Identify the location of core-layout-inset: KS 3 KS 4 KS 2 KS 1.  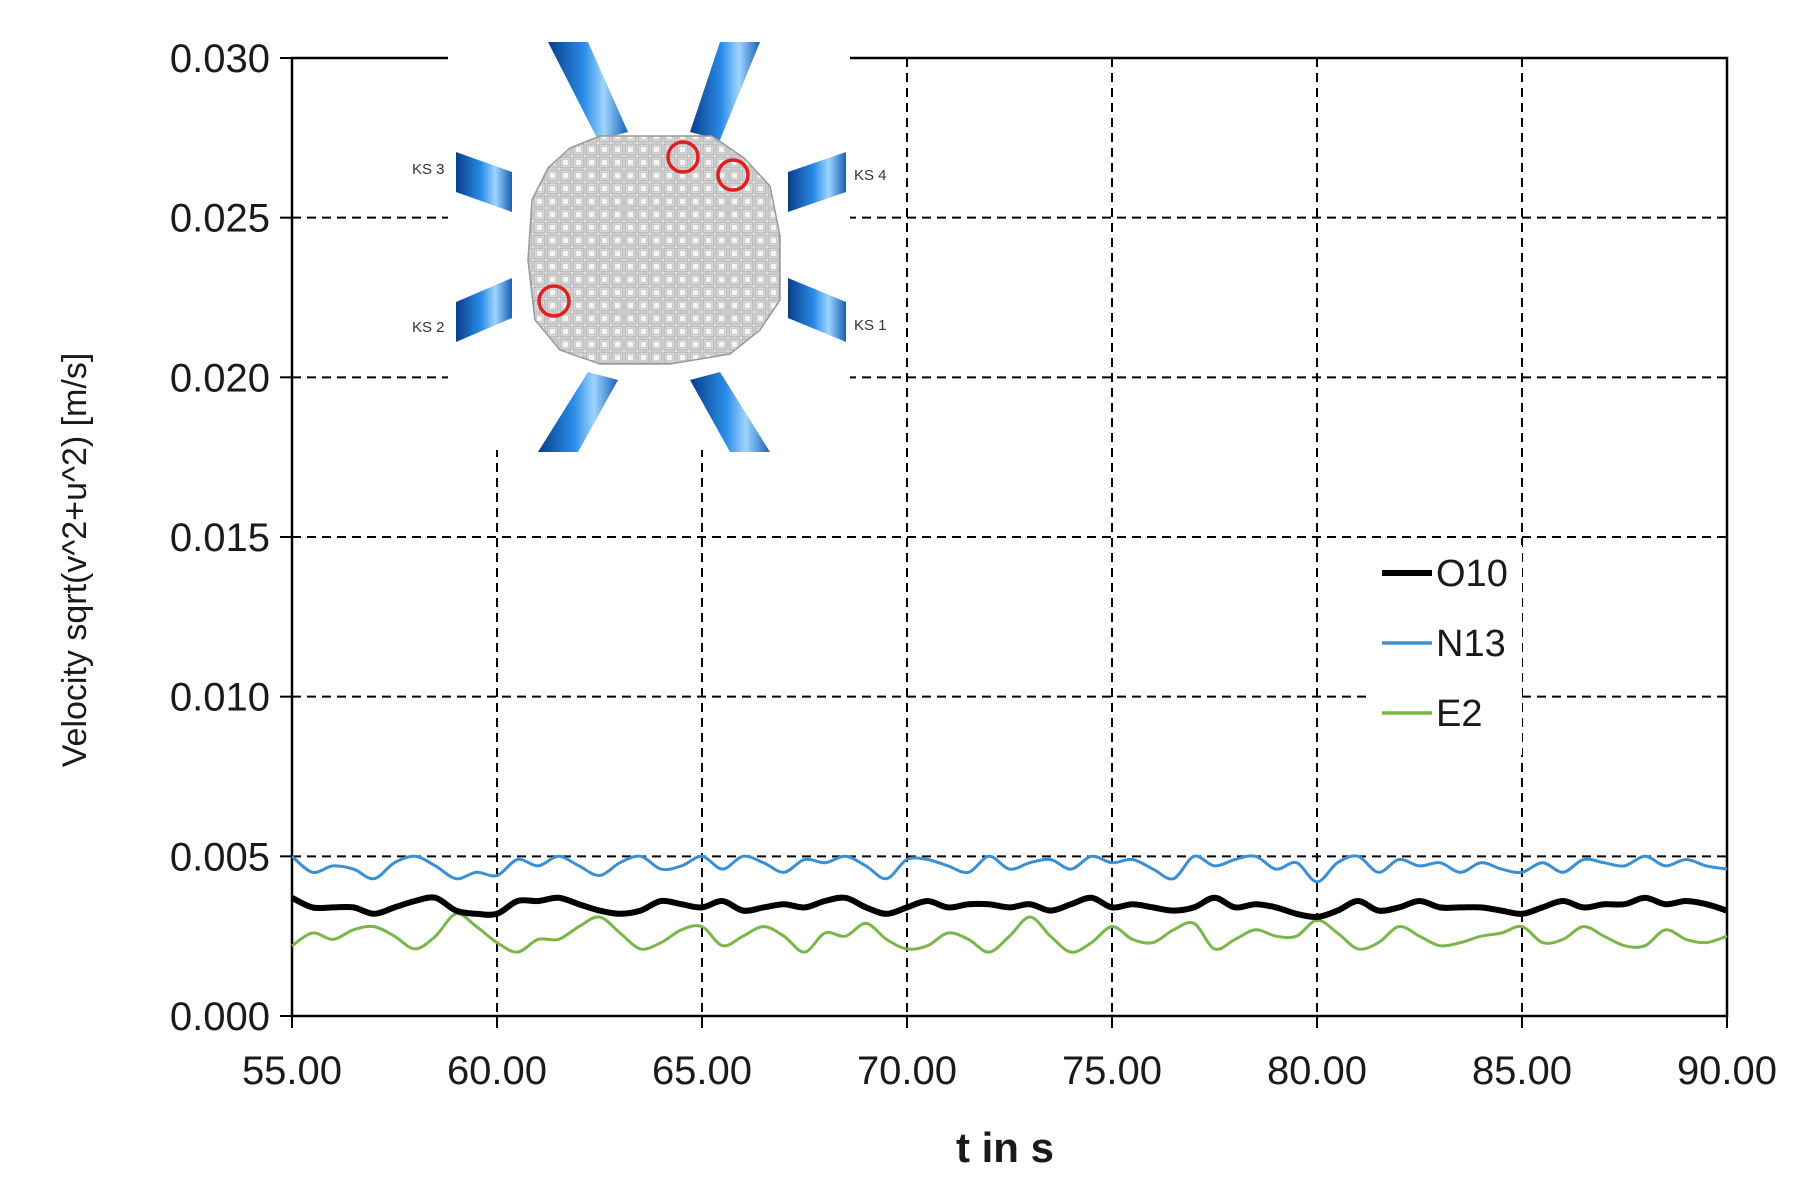
(649, 245).